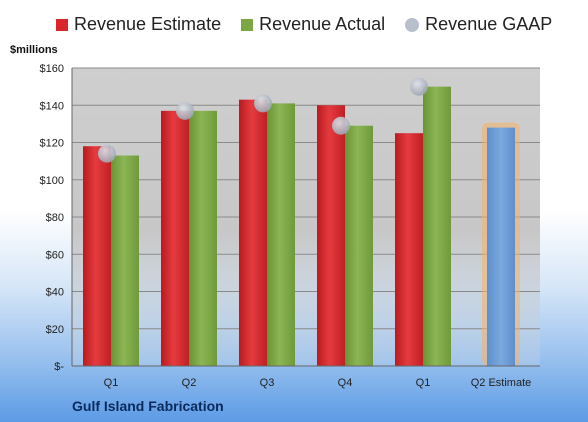  What do you see at coordinates (345, 383) in the screenshot?
I see `x-tick-label: Q4` at bounding box center [345, 383].